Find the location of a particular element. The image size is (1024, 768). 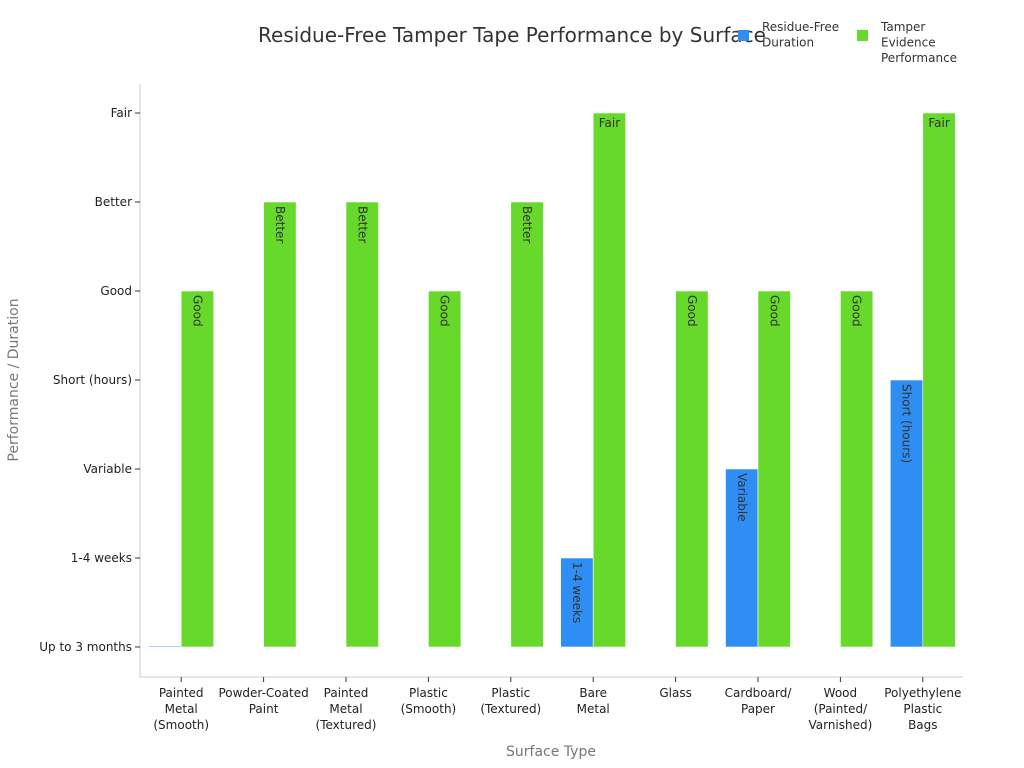

bar-value-label: 1-4 weeks is located at coordinates (577, 592).